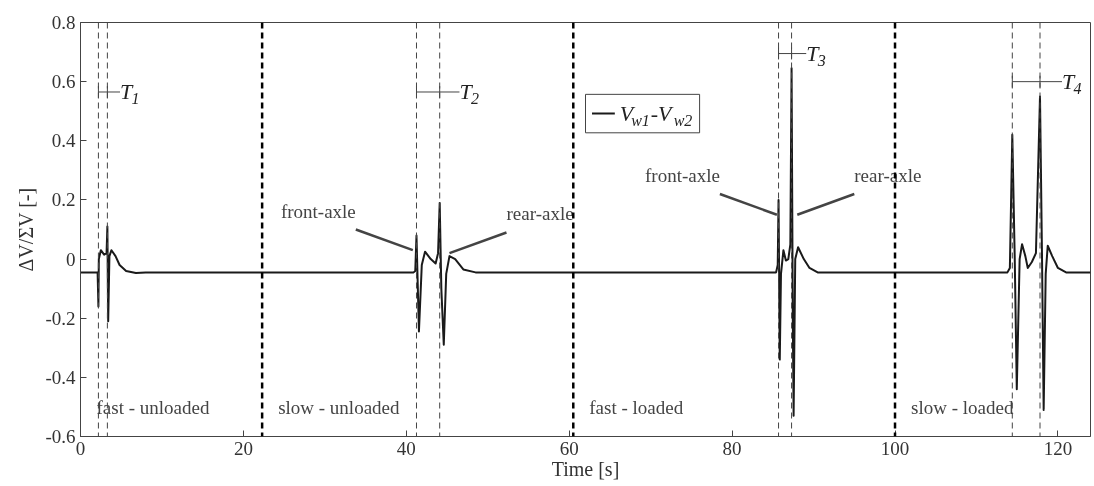 Image resolution: width=1094 pixels, height=486 pixels. What do you see at coordinates (406, 448) in the screenshot?
I see `x-tick-label: 40` at bounding box center [406, 448].